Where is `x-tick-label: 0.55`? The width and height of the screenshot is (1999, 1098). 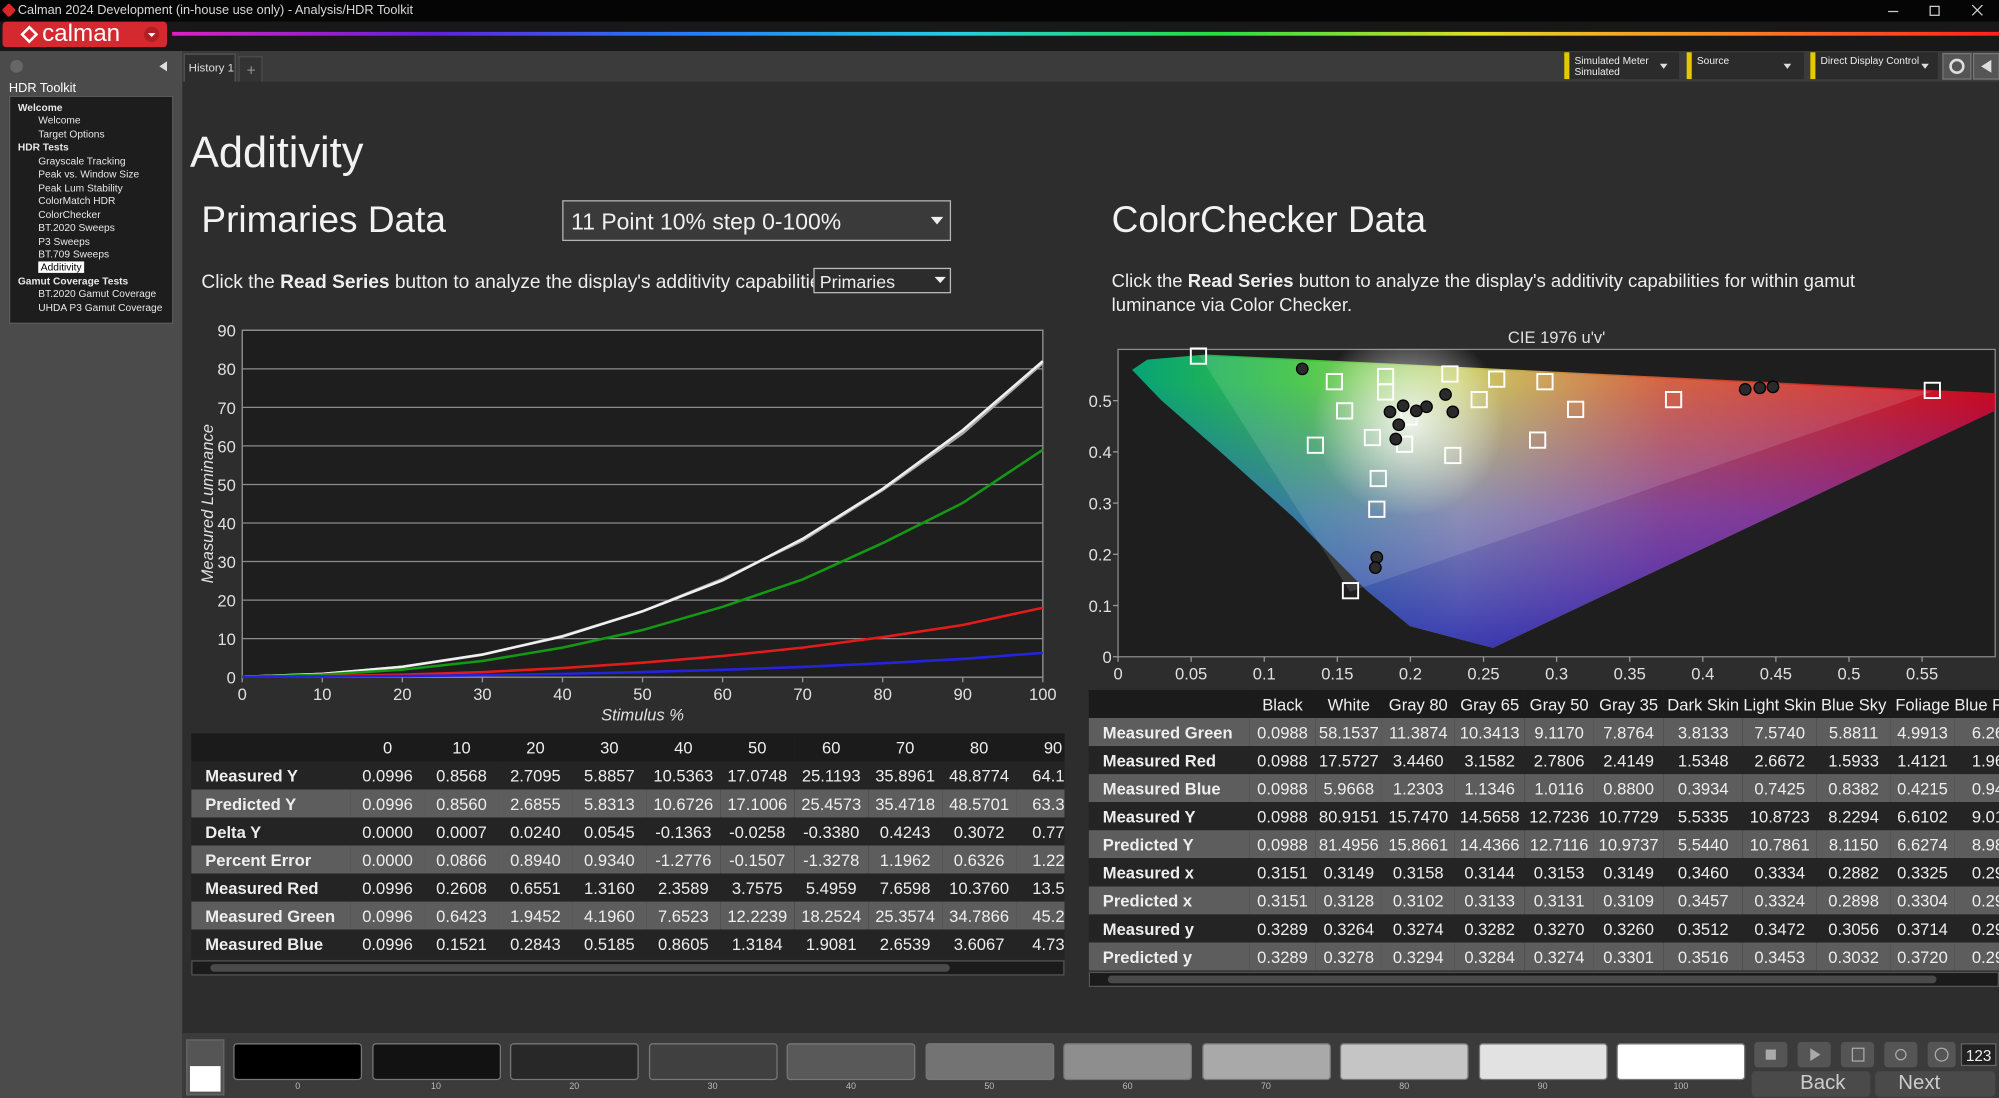 x-tick-label: 0.55 is located at coordinates (1922, 674).